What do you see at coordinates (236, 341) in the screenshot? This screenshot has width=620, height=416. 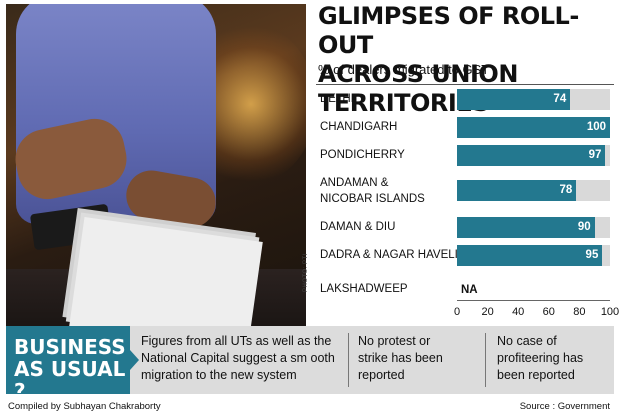 I see `band-col1-line: Figures from all UTs as well as the` at bounding box center [236, 341].